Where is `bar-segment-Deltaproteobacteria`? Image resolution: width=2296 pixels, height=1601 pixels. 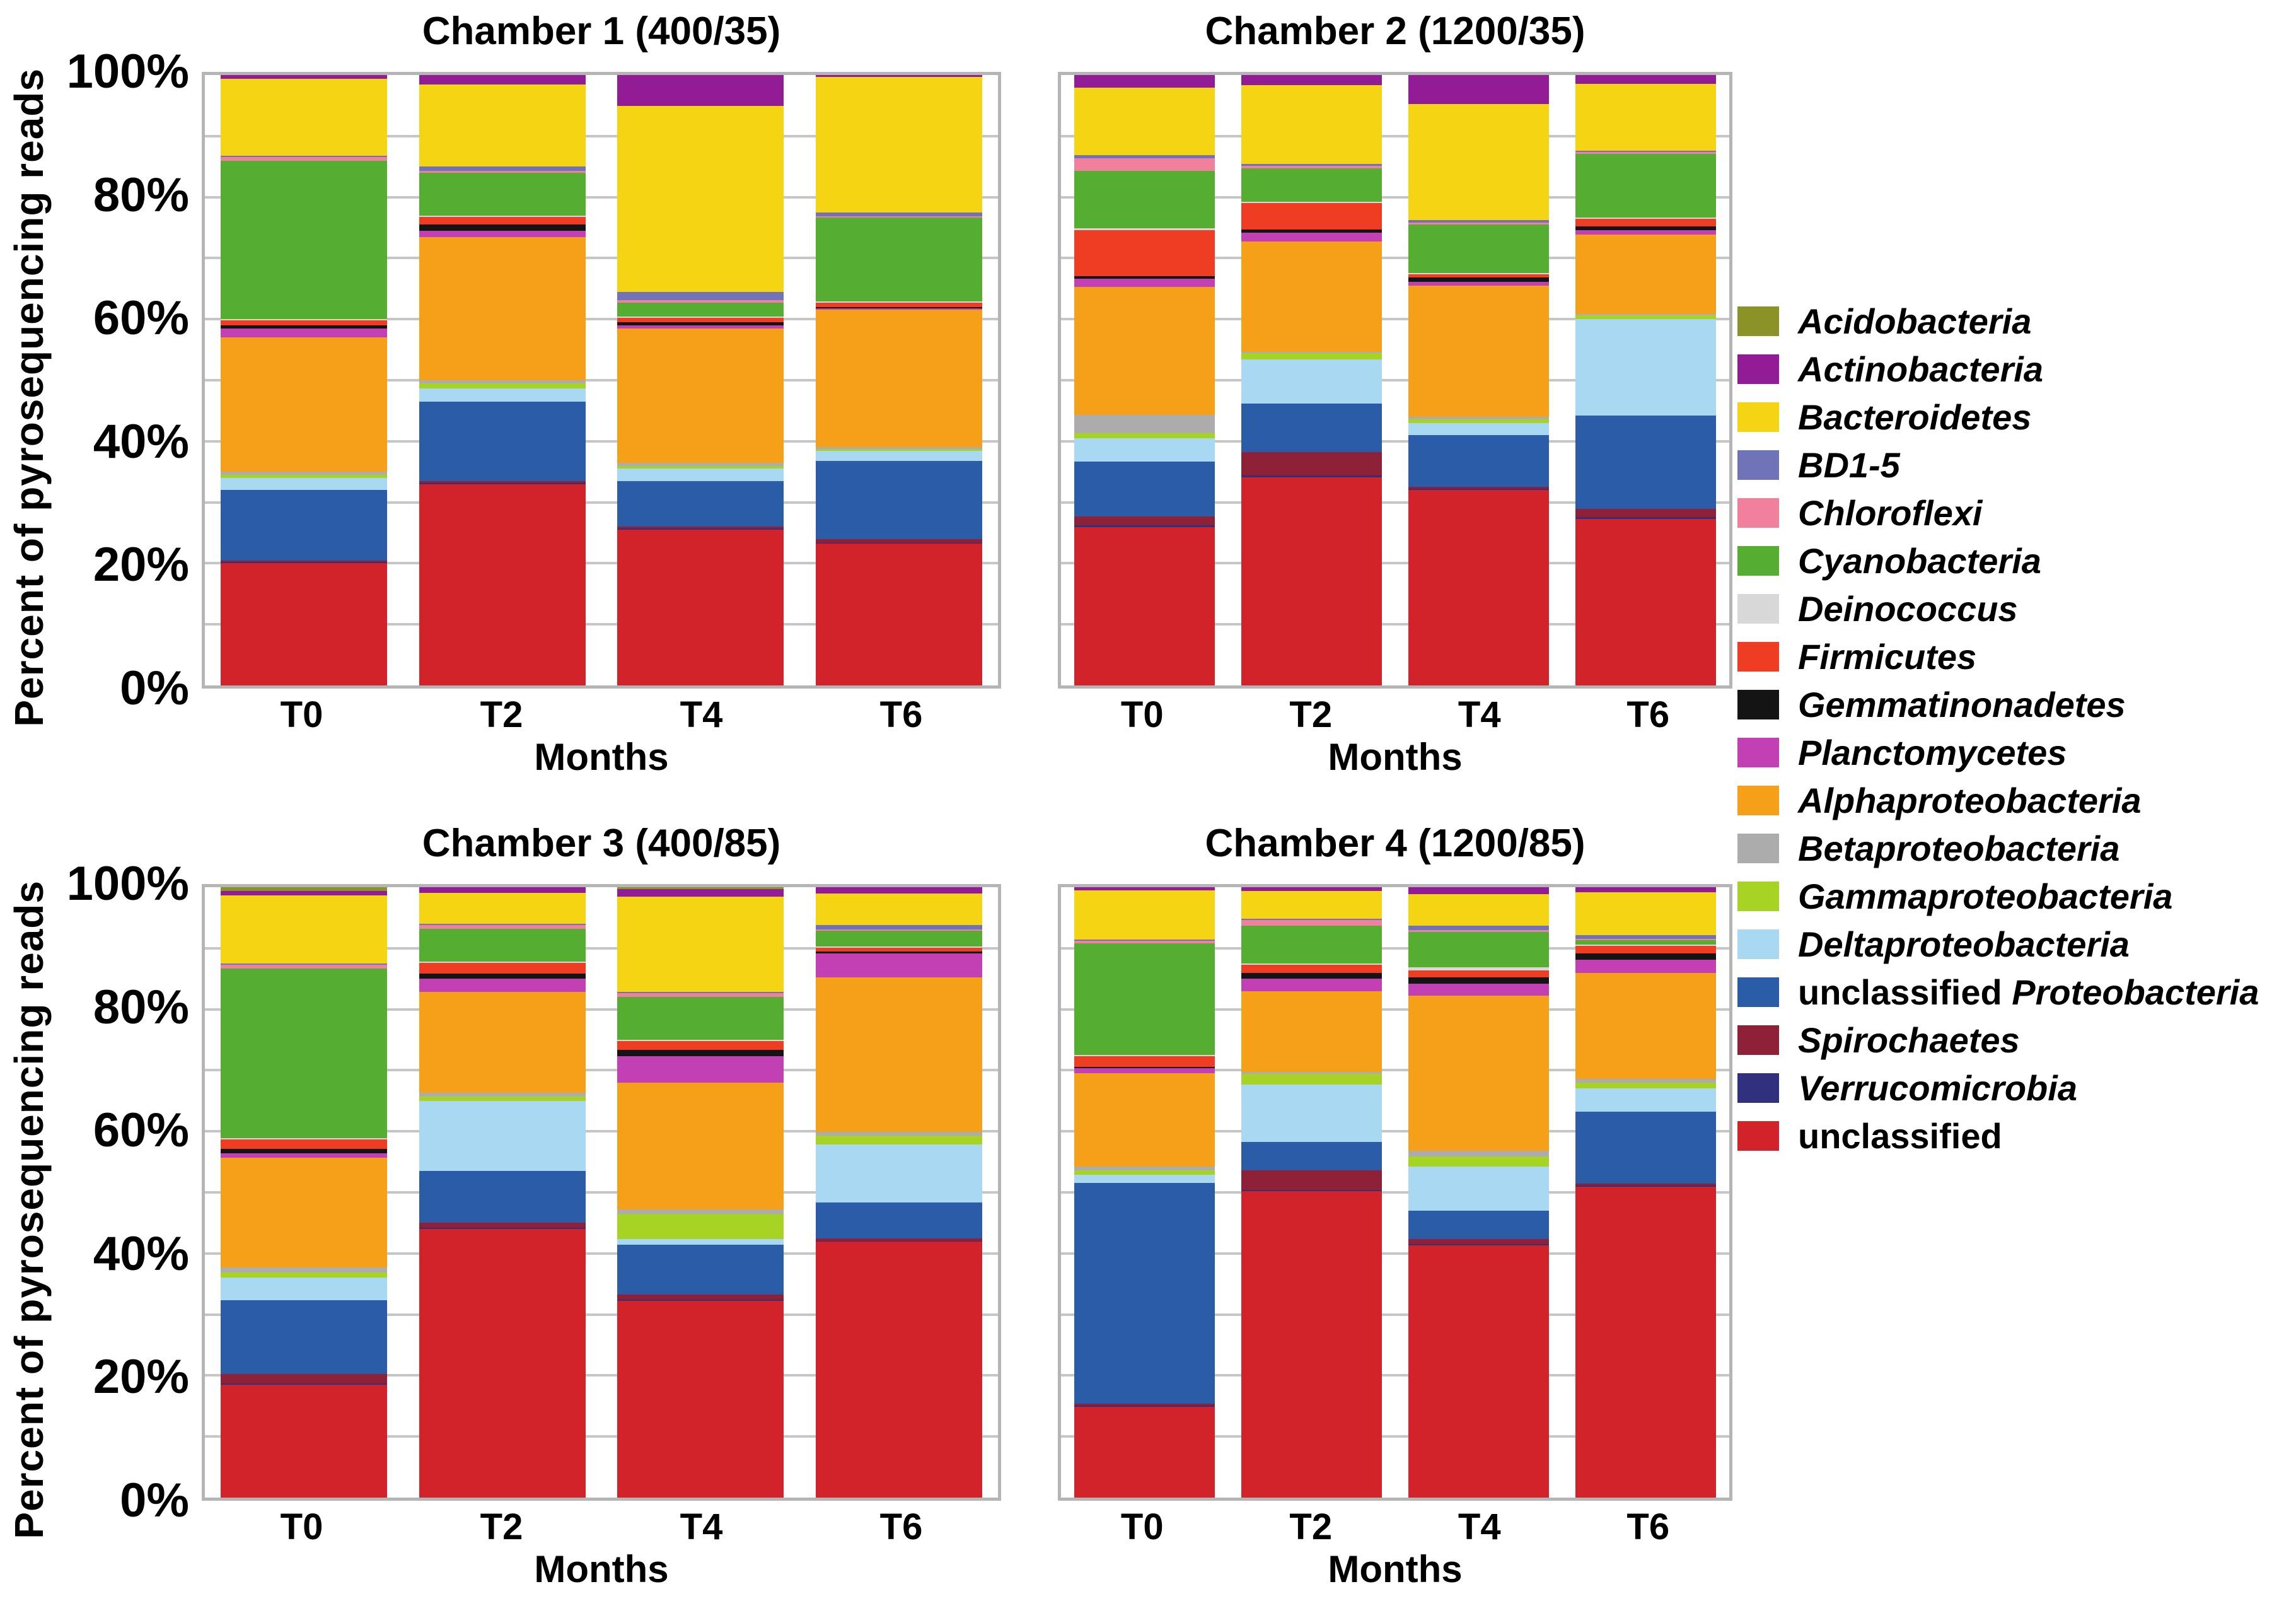 bar-segment-Deltaproteobacteria is located at coordinates (1478, 429).